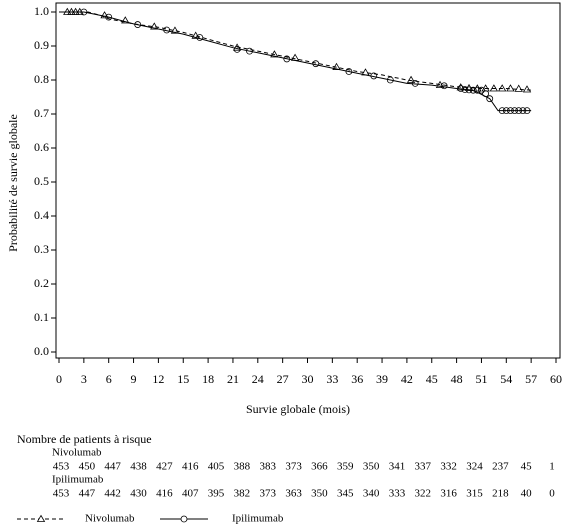  What do you see at coordinates (109, 379) in the screenshot?
I see `x-tick-label: 6` at bounding box center [109, 379].